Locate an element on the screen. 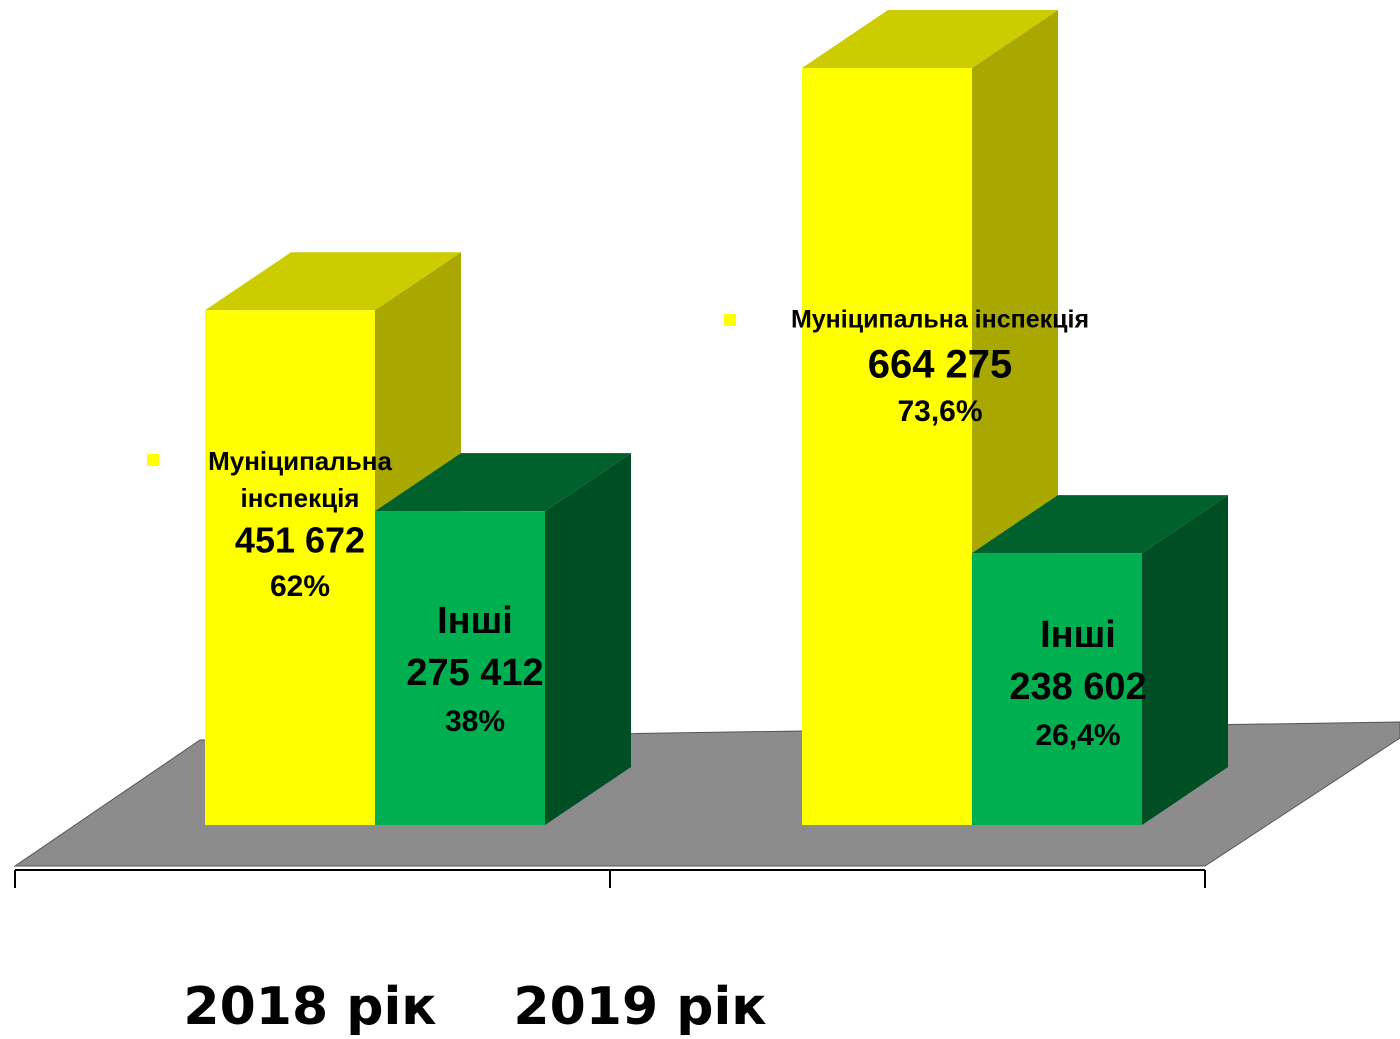 This screenshot has width=1400, height=1039. value-label: 275 412 is located at coordinates (474, 673).